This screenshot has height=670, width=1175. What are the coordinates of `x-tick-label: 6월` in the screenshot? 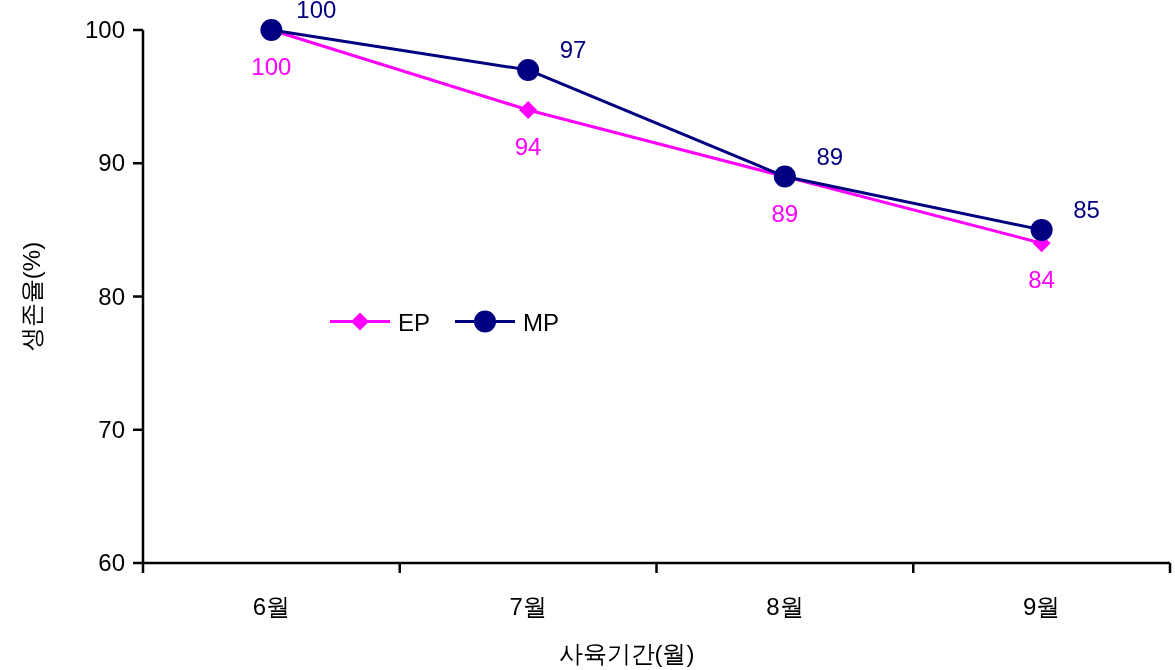 It's located at (271, 606).